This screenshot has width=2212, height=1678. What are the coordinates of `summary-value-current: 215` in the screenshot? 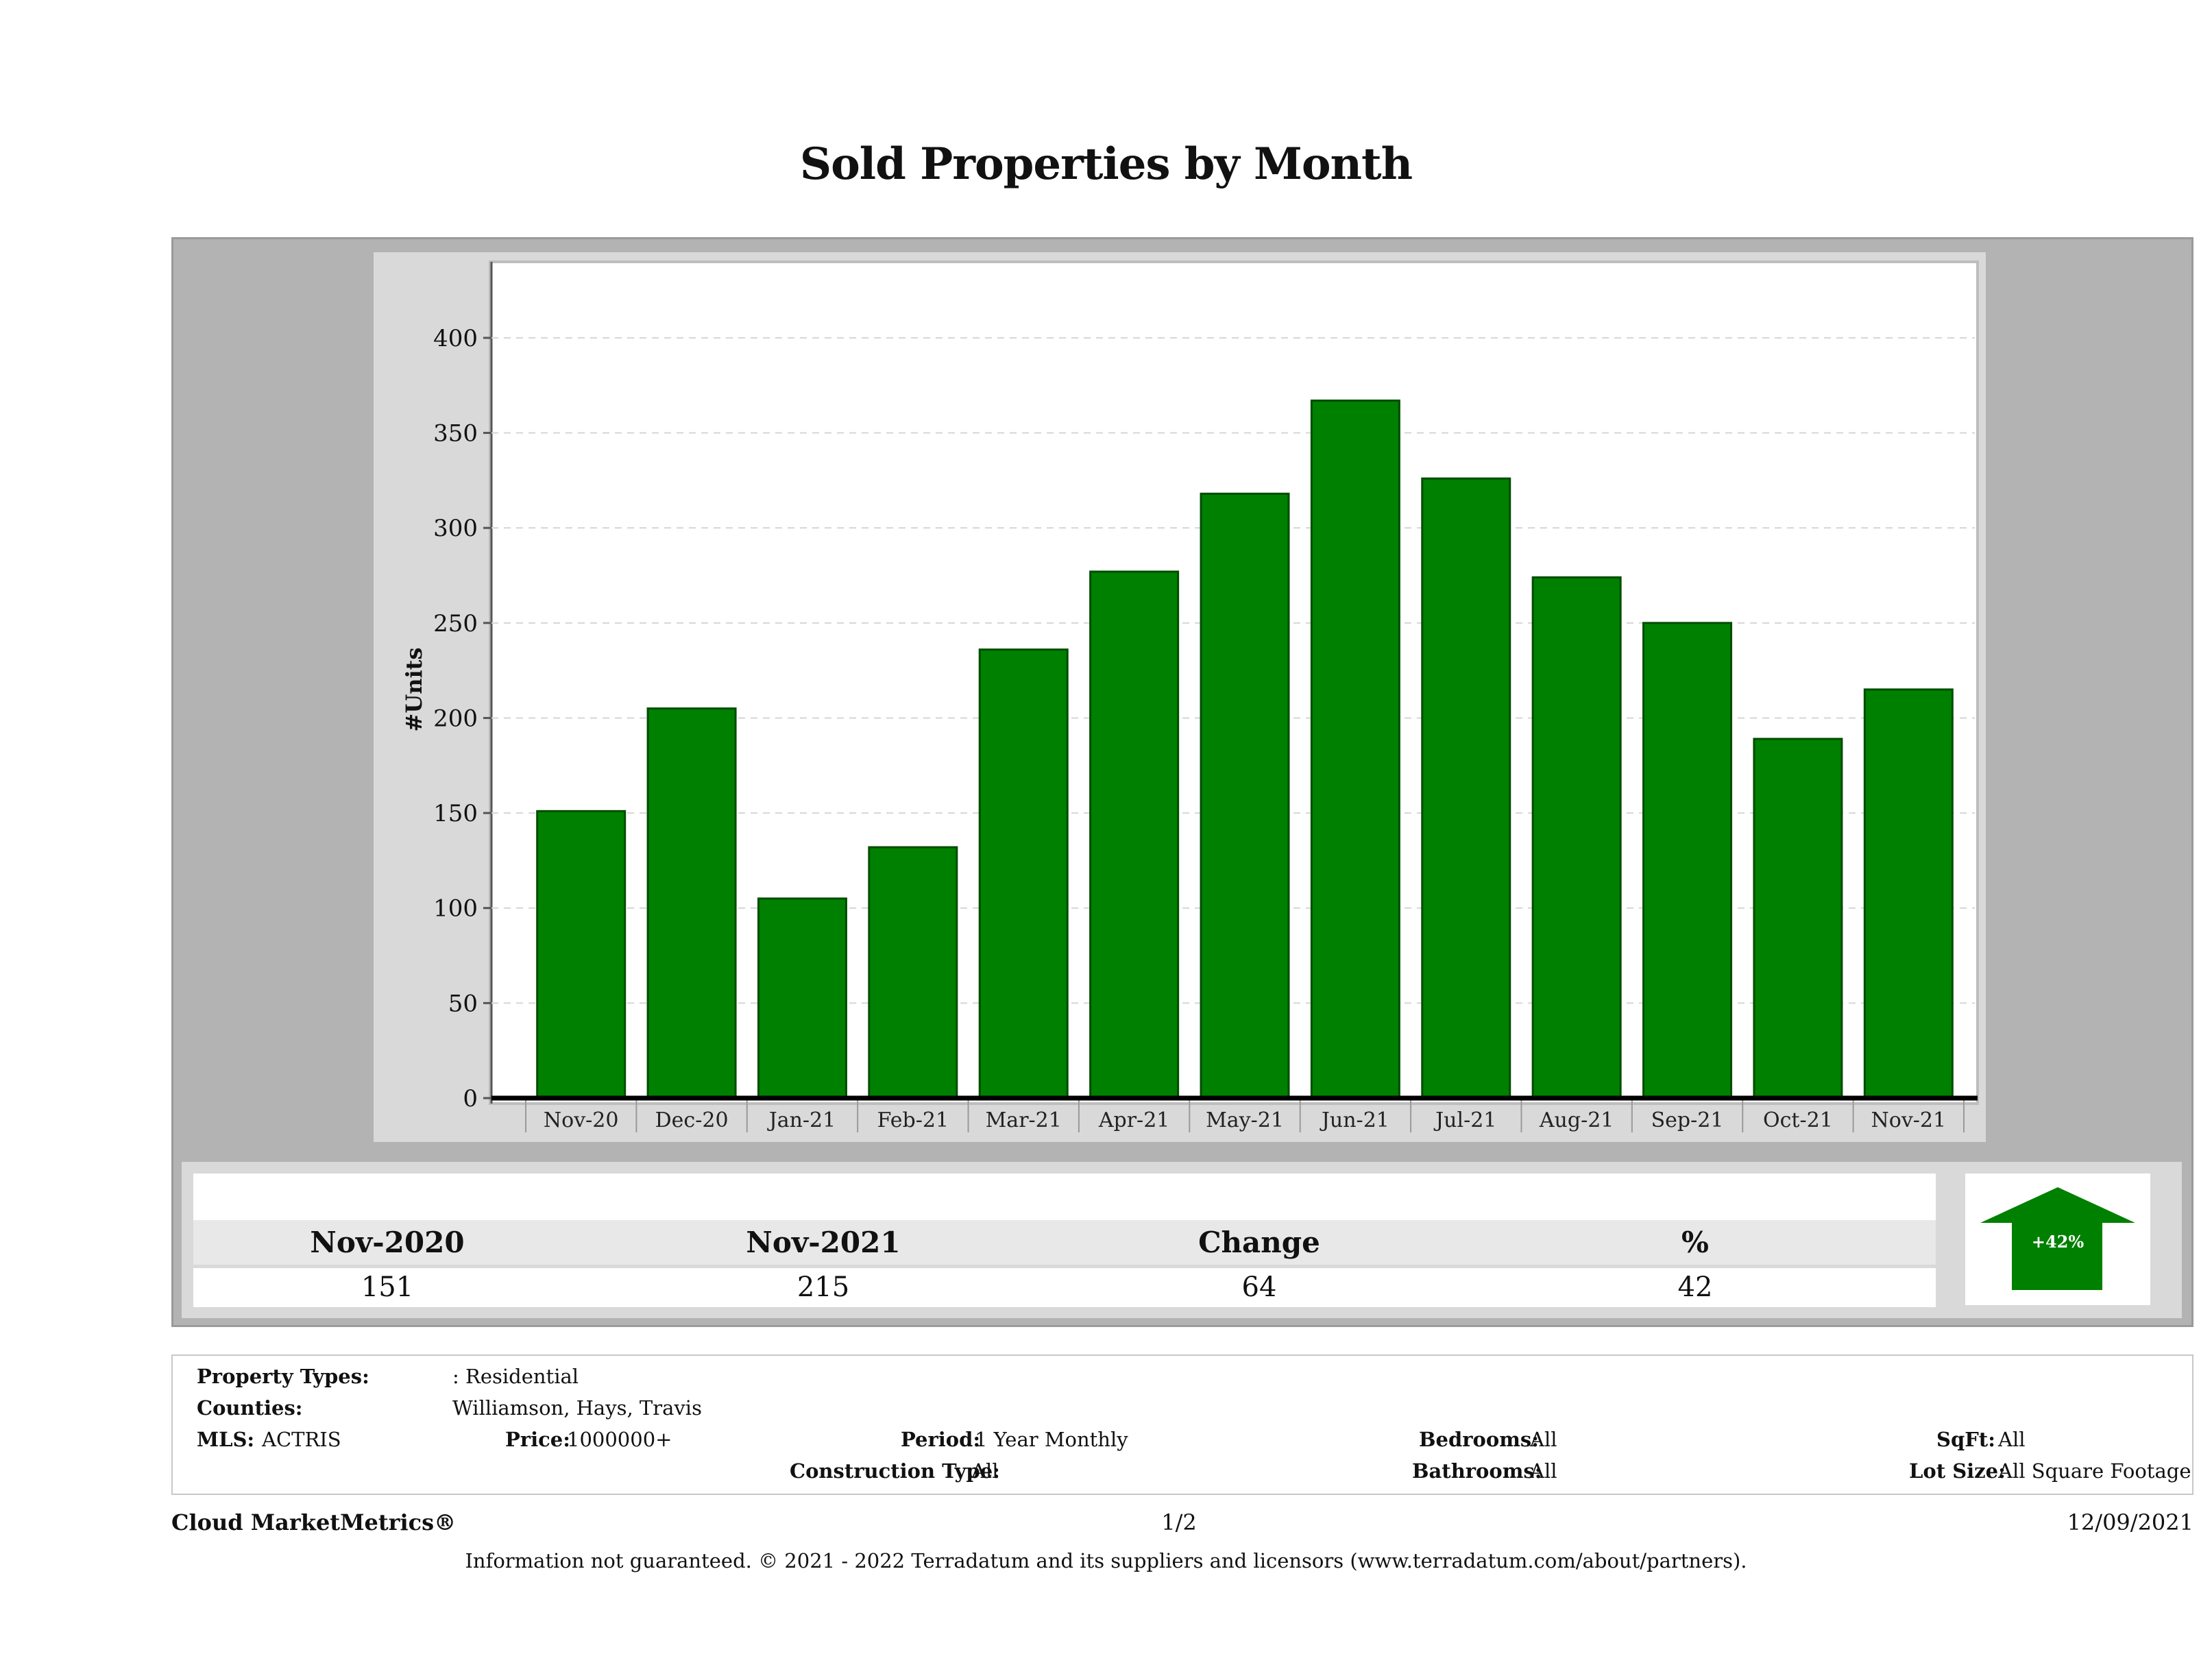 It's located at (823, 1287).